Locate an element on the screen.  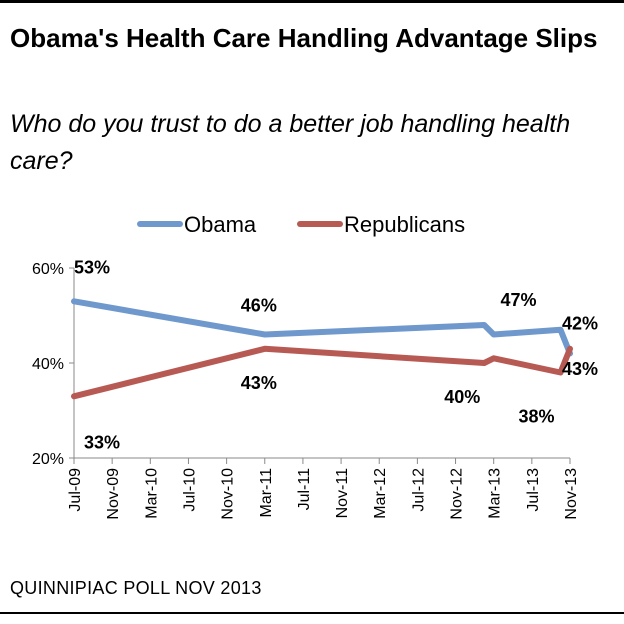
y-tick-label: 60% is located at coordinates (48, 269).